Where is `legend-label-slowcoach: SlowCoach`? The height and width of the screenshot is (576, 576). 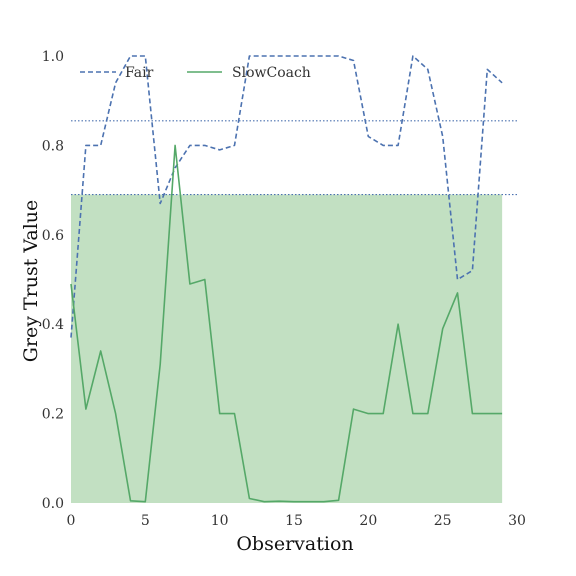 legend-label-slowcoach: SlowCoach is located at coordinates (271, 73).